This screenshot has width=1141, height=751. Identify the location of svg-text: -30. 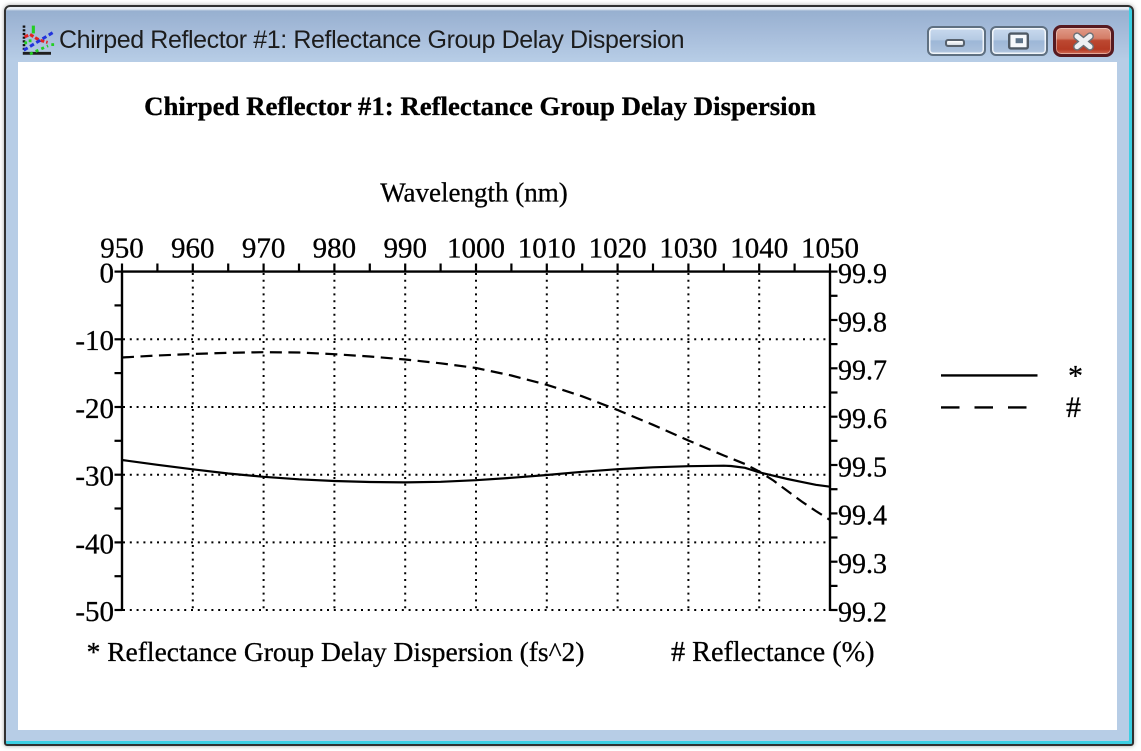
(94, 477).